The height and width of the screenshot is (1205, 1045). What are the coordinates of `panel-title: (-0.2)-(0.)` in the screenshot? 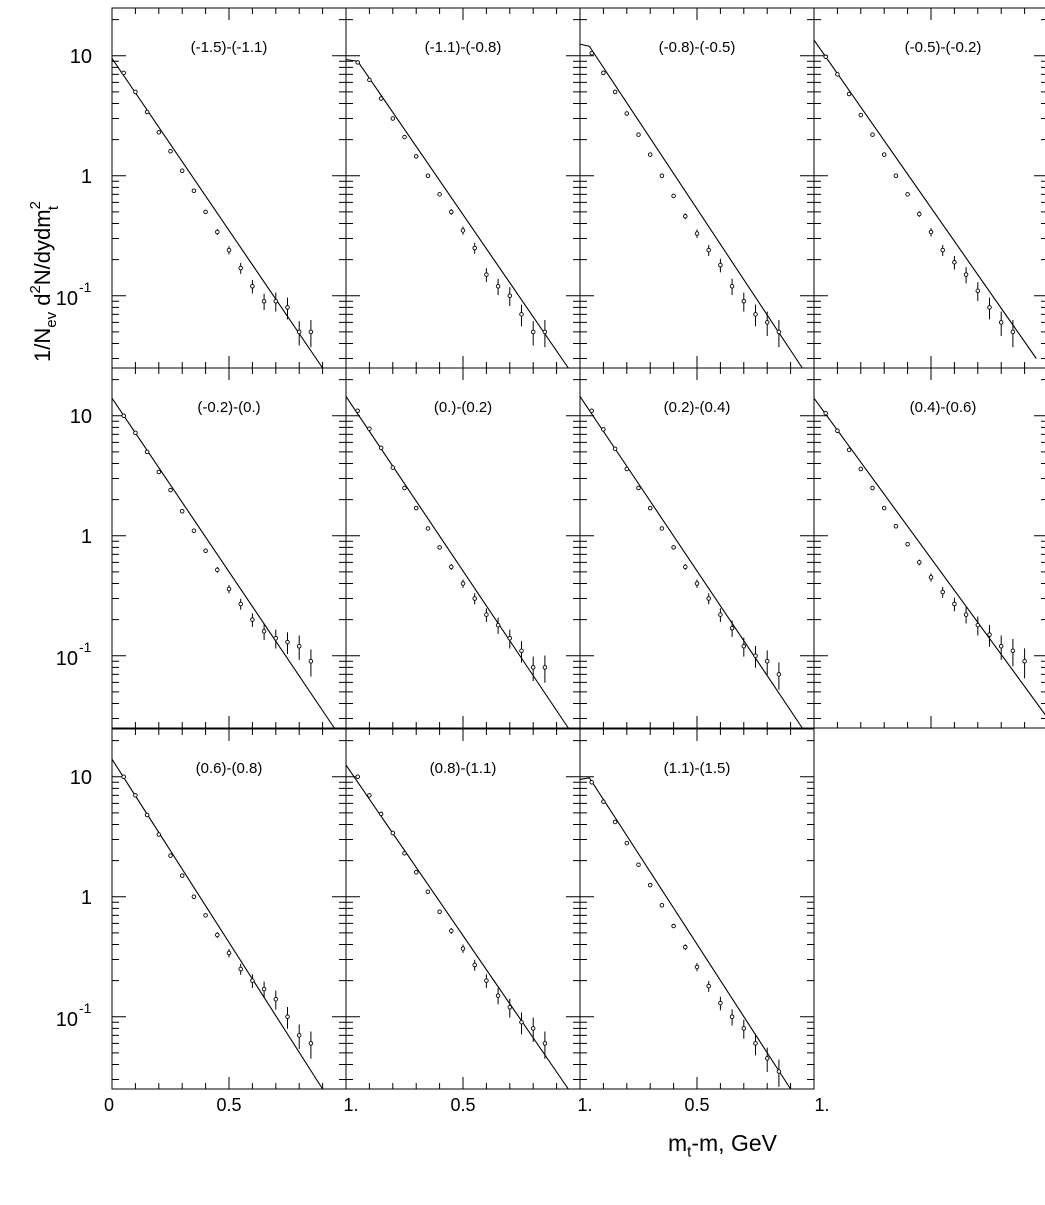 It's located at (228, 407).